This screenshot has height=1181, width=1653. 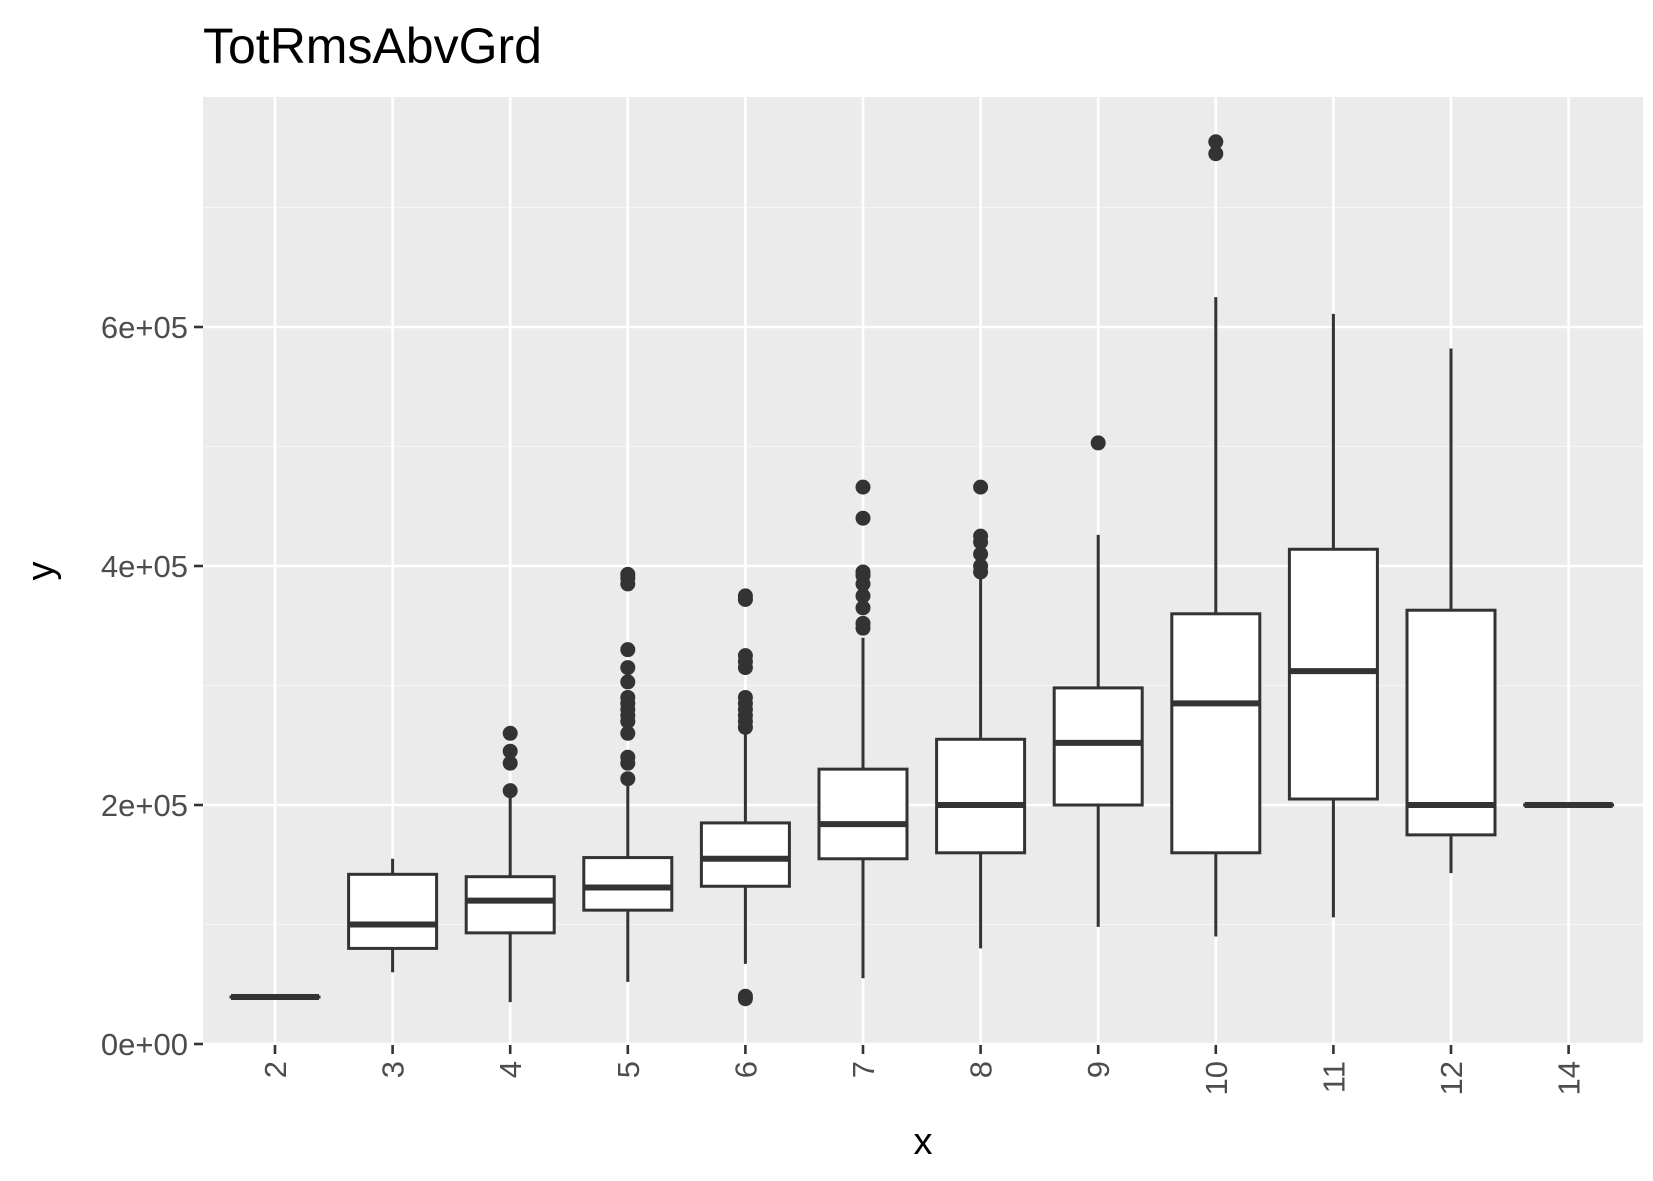 I want to click on y-axis-title: y, so click(x=41, y=571).